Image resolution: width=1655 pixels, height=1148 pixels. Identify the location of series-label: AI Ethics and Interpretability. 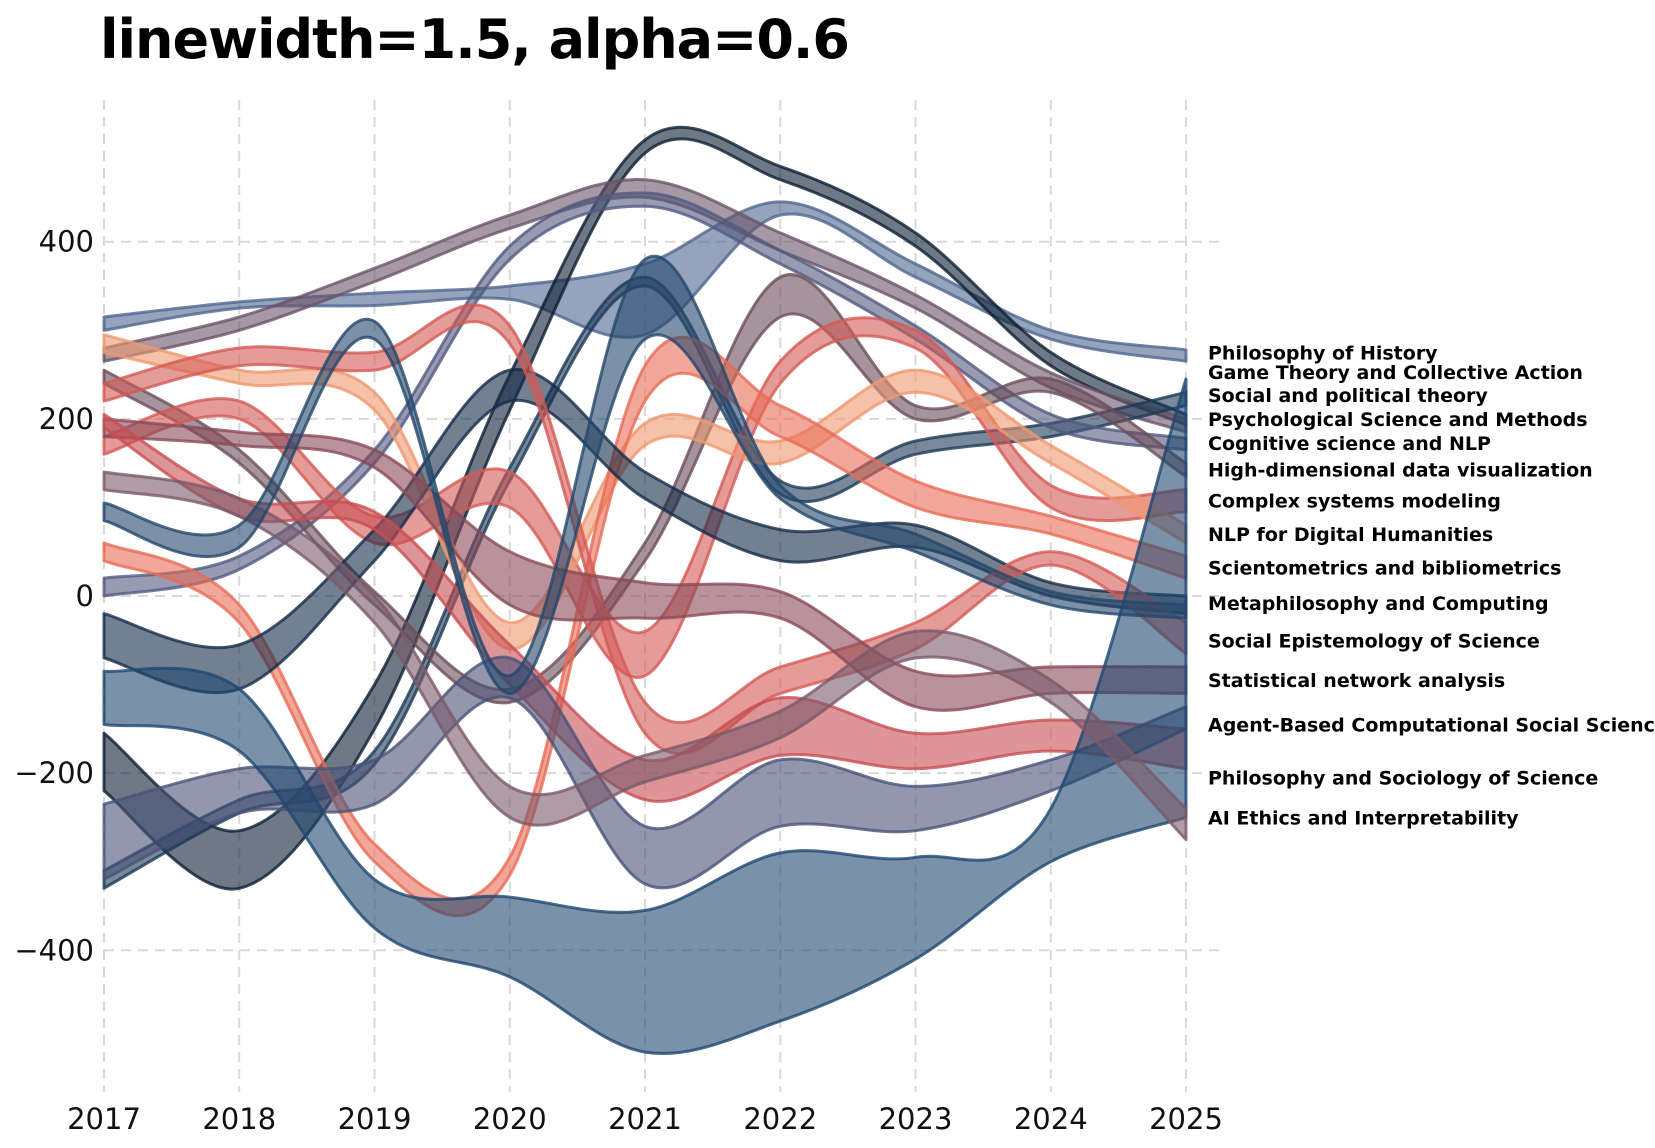
(1363, 818).